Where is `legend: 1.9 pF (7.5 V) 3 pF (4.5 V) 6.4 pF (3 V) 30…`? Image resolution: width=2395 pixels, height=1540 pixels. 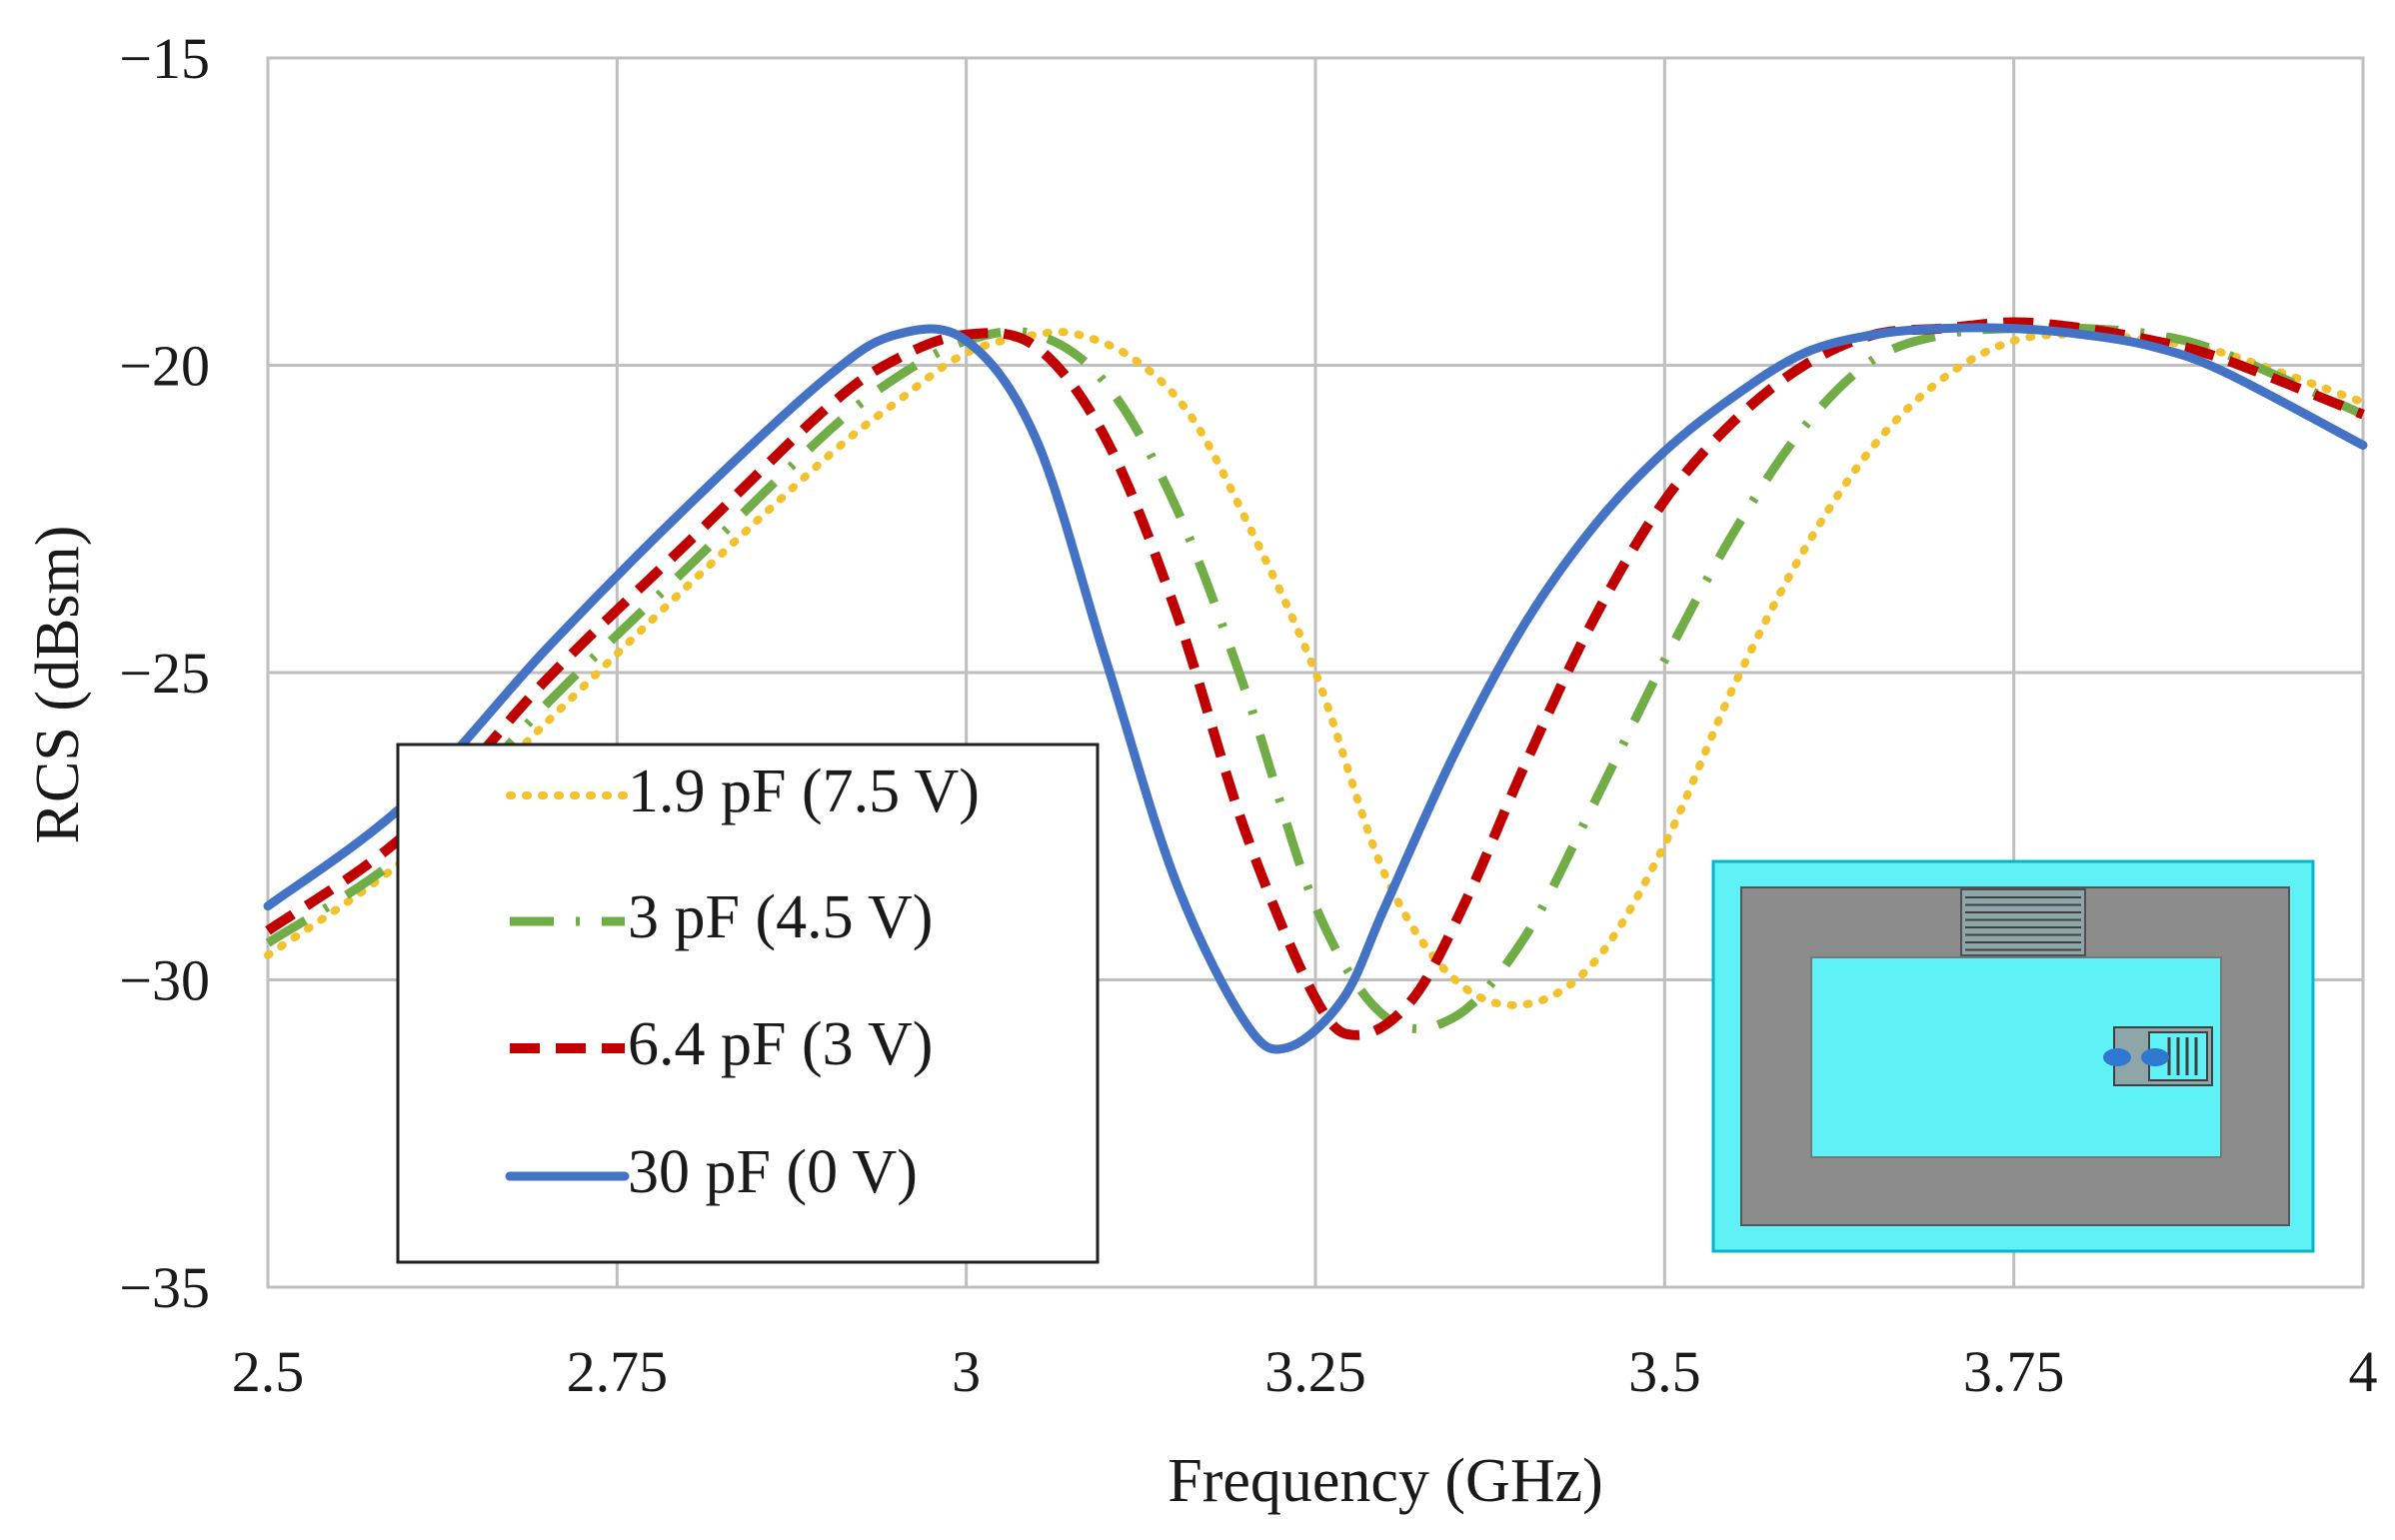
legend: 1.9 pF (7.5 V) 3 pF (4.5 V) 6.4 pF (3 V) 30… is located at coordinates (748, 1003).